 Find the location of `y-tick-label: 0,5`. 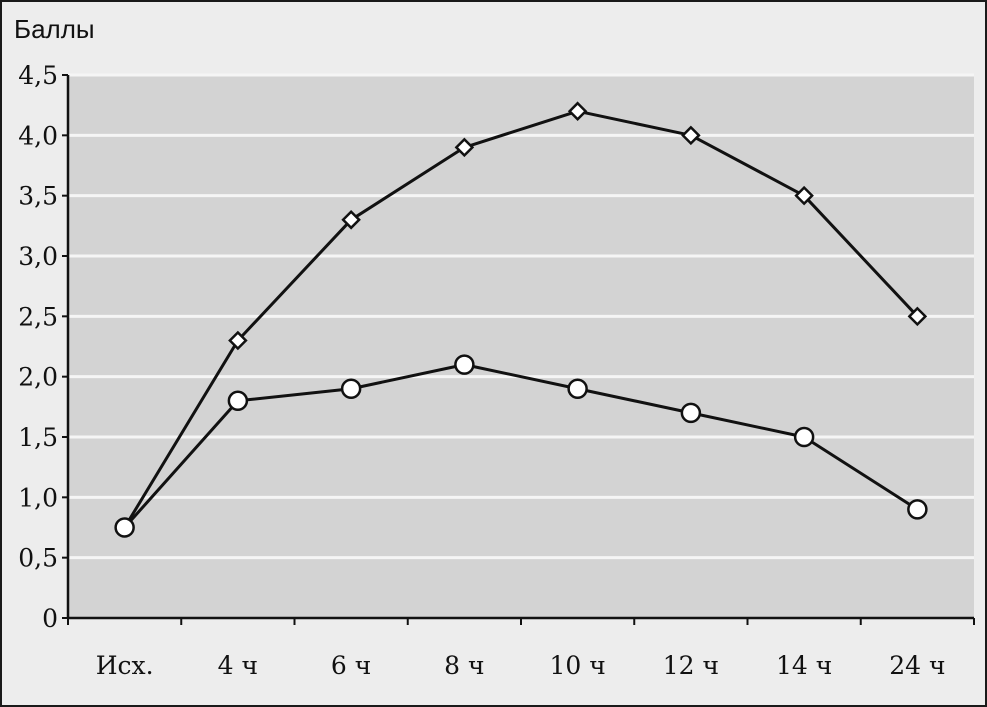

y-tick-label: 0,5 is located at coordinates (38, 558).